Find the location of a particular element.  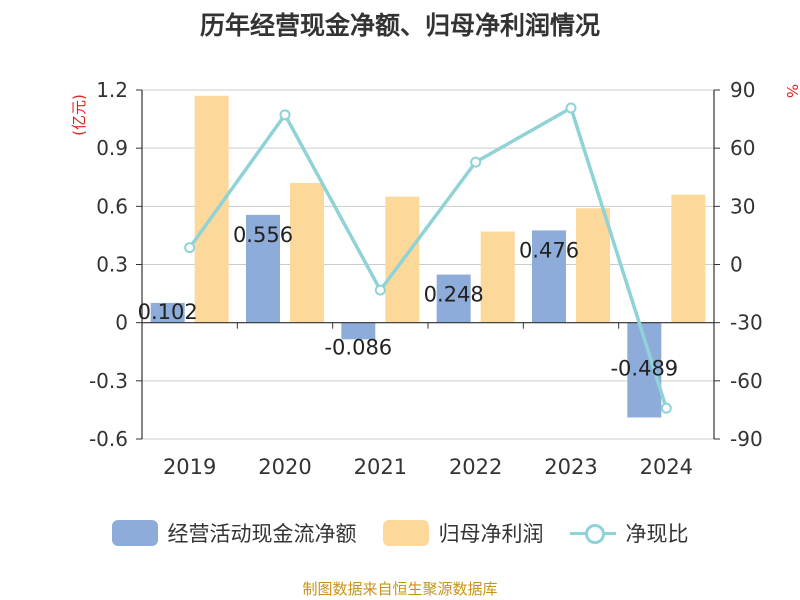

legend-swatch-operating-cashflow is located at coordinates (134, 533).